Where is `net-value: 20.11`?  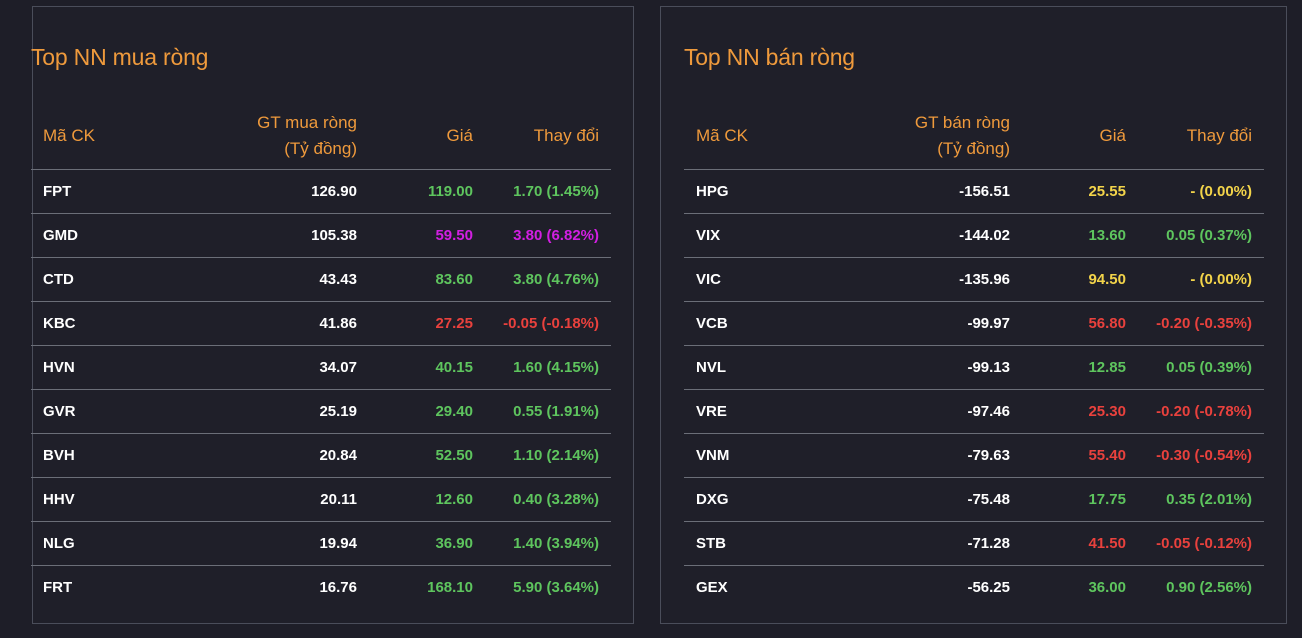
net-value: 20.11 is located at coordinates (272, 499).